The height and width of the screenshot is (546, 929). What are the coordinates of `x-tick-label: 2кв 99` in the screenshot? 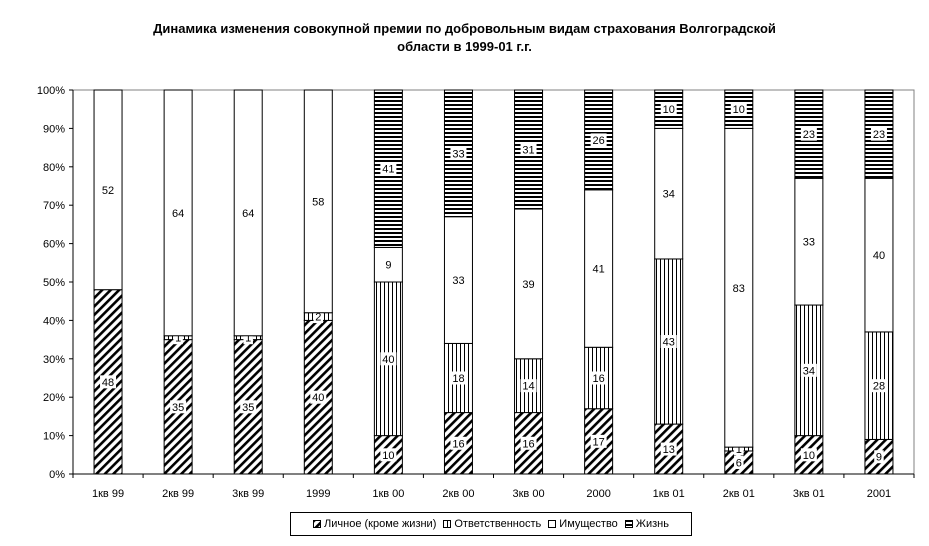 It's located at (178, 494).